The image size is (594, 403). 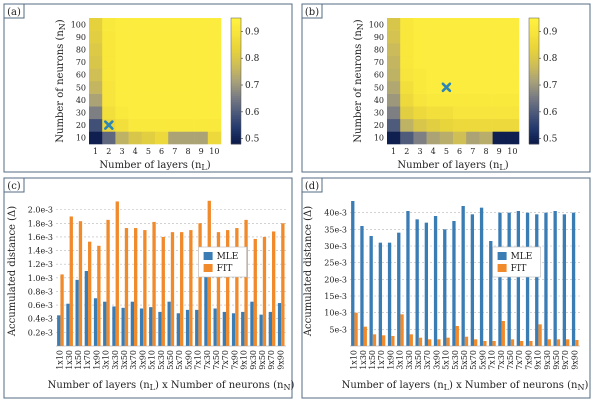 I want to click on x-tick-label: 3, so click(x=419, y=151).